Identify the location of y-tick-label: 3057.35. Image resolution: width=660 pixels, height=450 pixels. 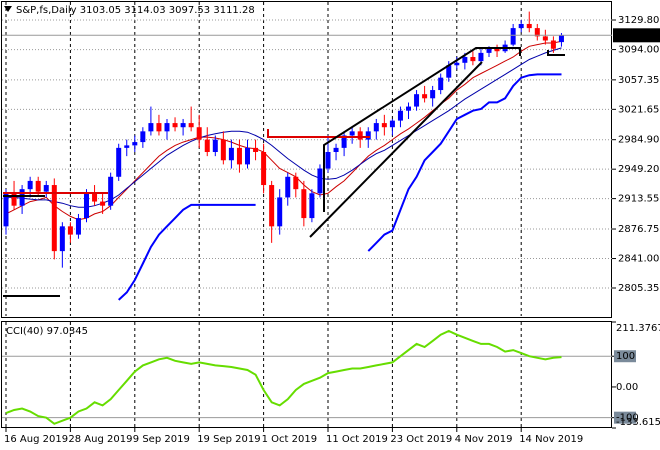
(638, 80).